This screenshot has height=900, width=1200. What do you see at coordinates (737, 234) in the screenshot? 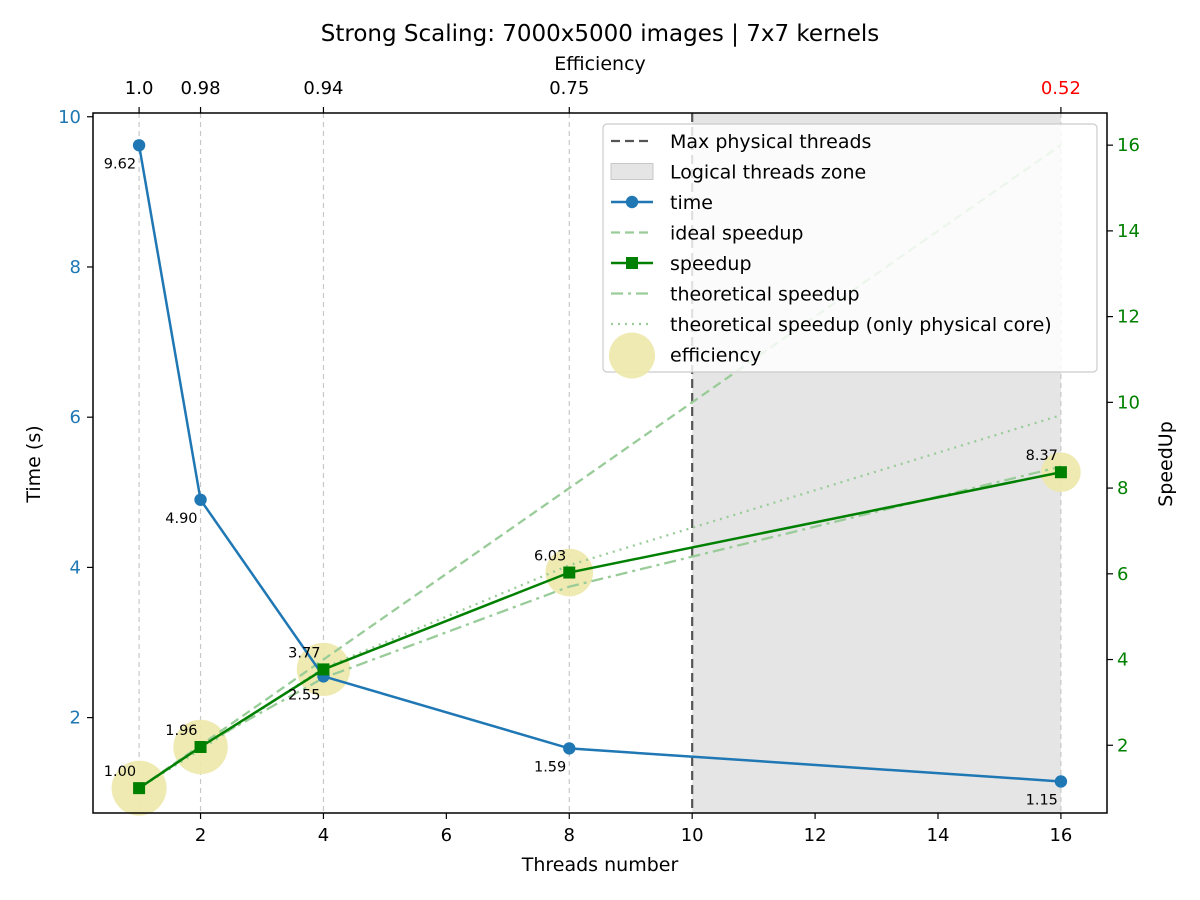
I see `legend-entry-label: ideal speedup` at bounding box center [737, 234].